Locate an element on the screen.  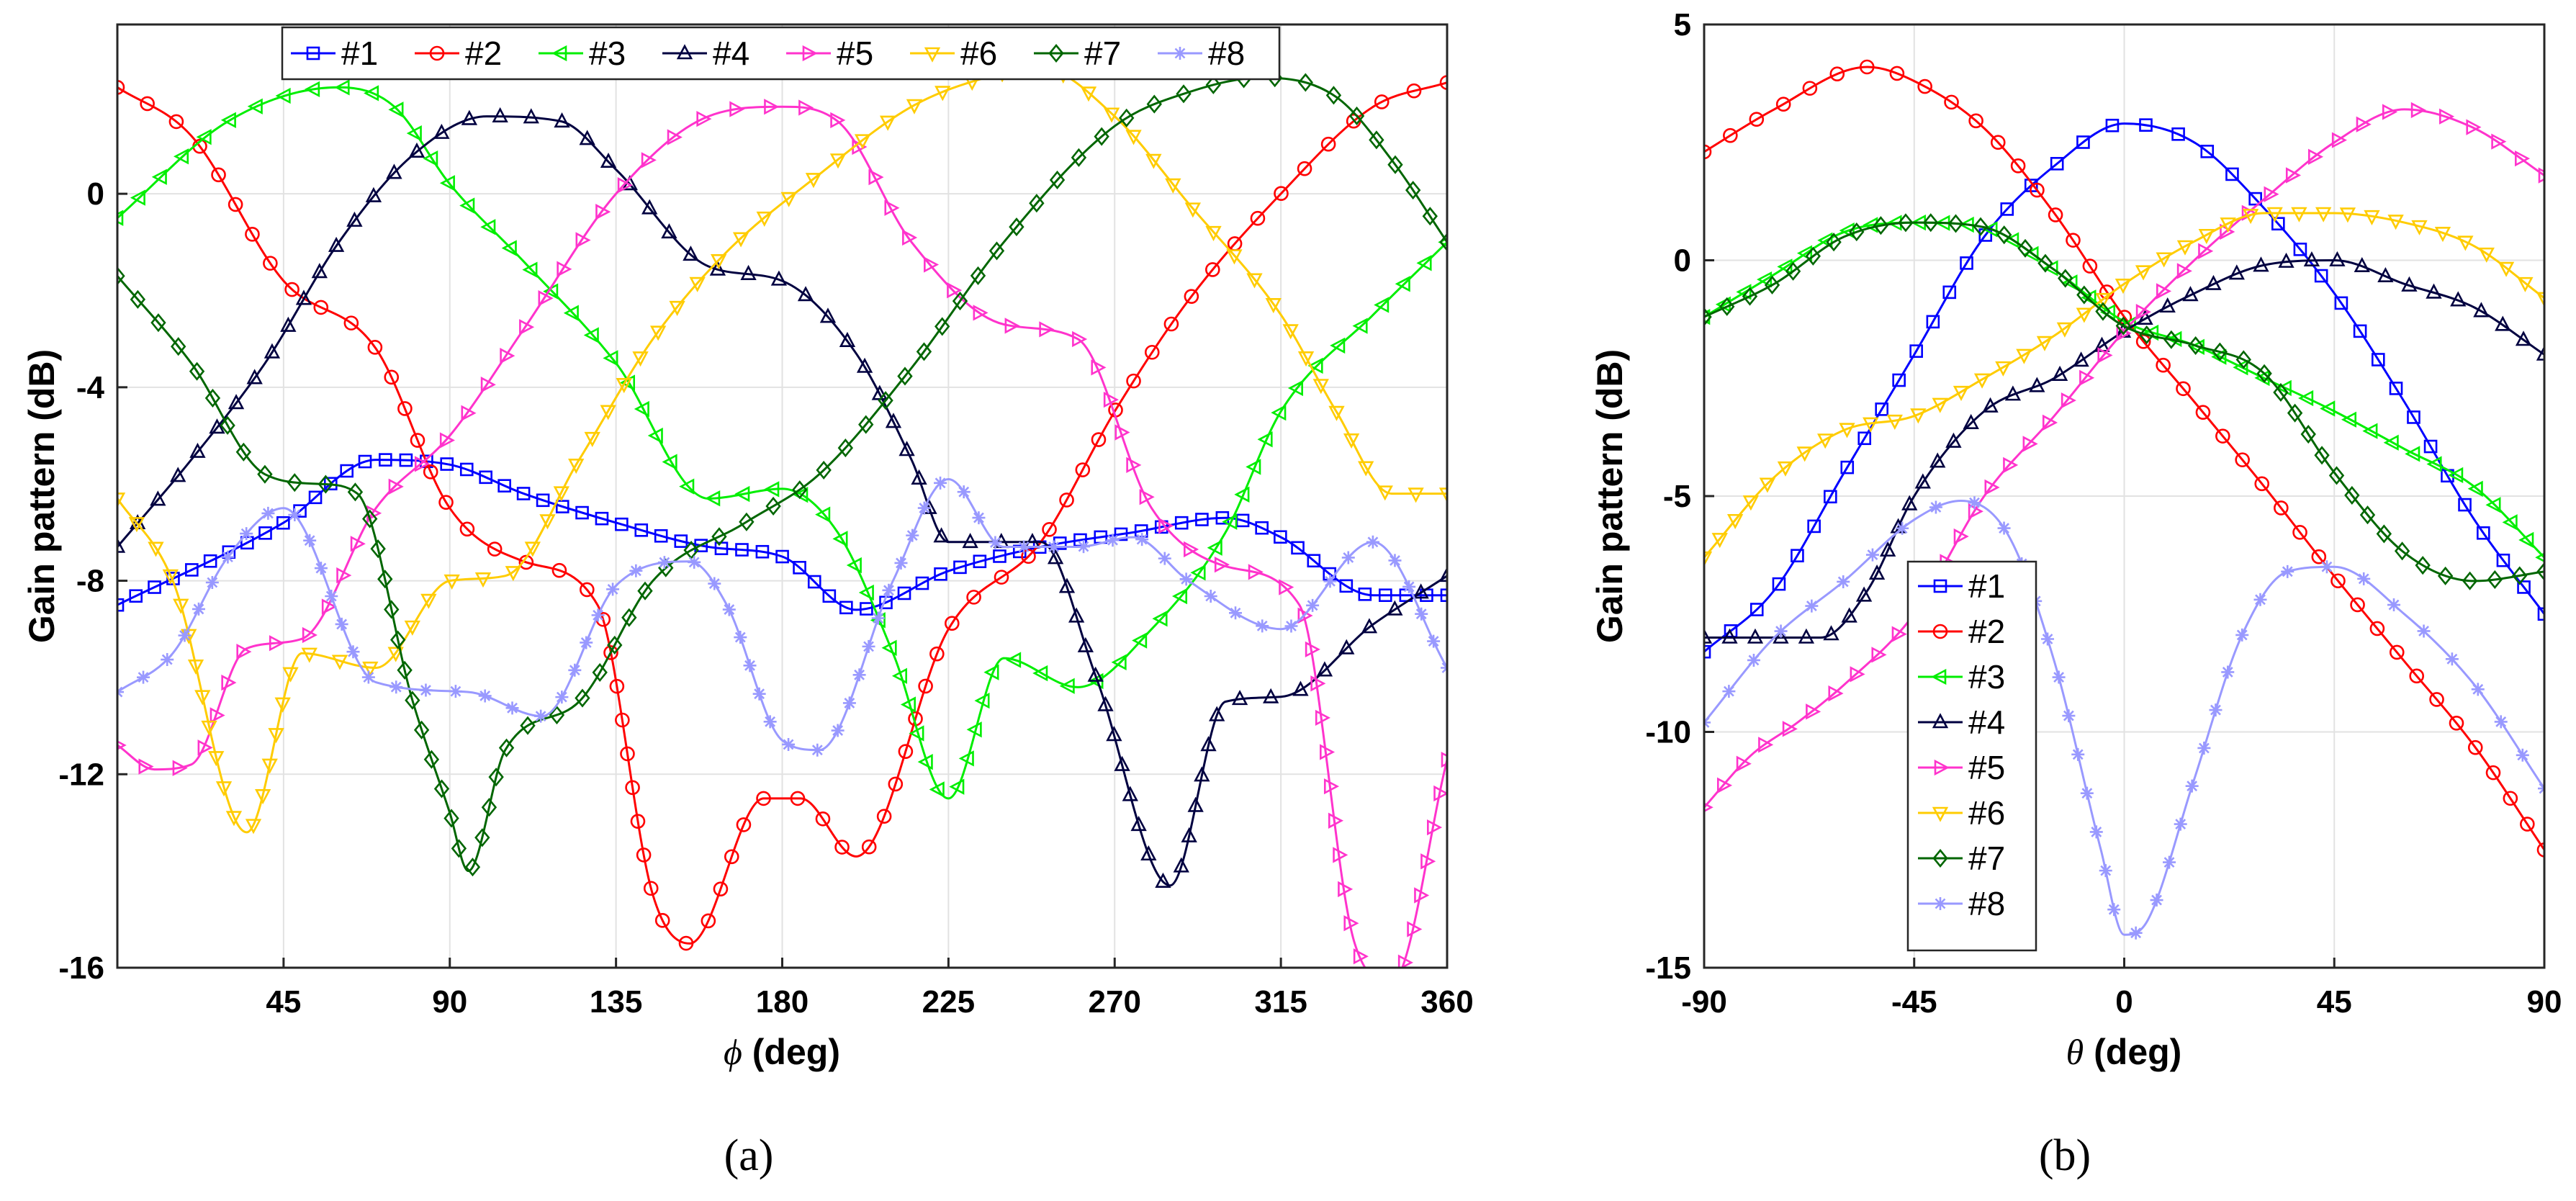
b-legend-label-6: #6 is located at coordinates (1986, 813).